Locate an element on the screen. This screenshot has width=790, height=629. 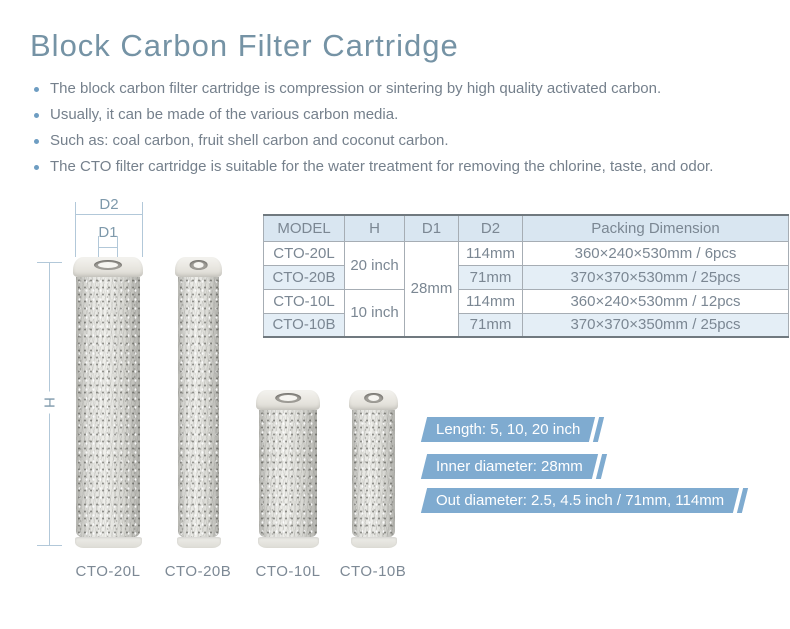
filter-cartridge-cto-20b is located at coordinates (198, 402).